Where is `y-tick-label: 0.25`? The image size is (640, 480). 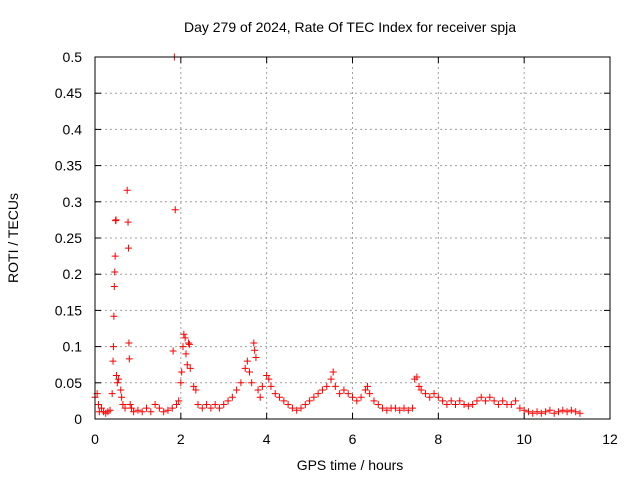 y-tick-label: 0.25 is located at coordinates (68, 238).